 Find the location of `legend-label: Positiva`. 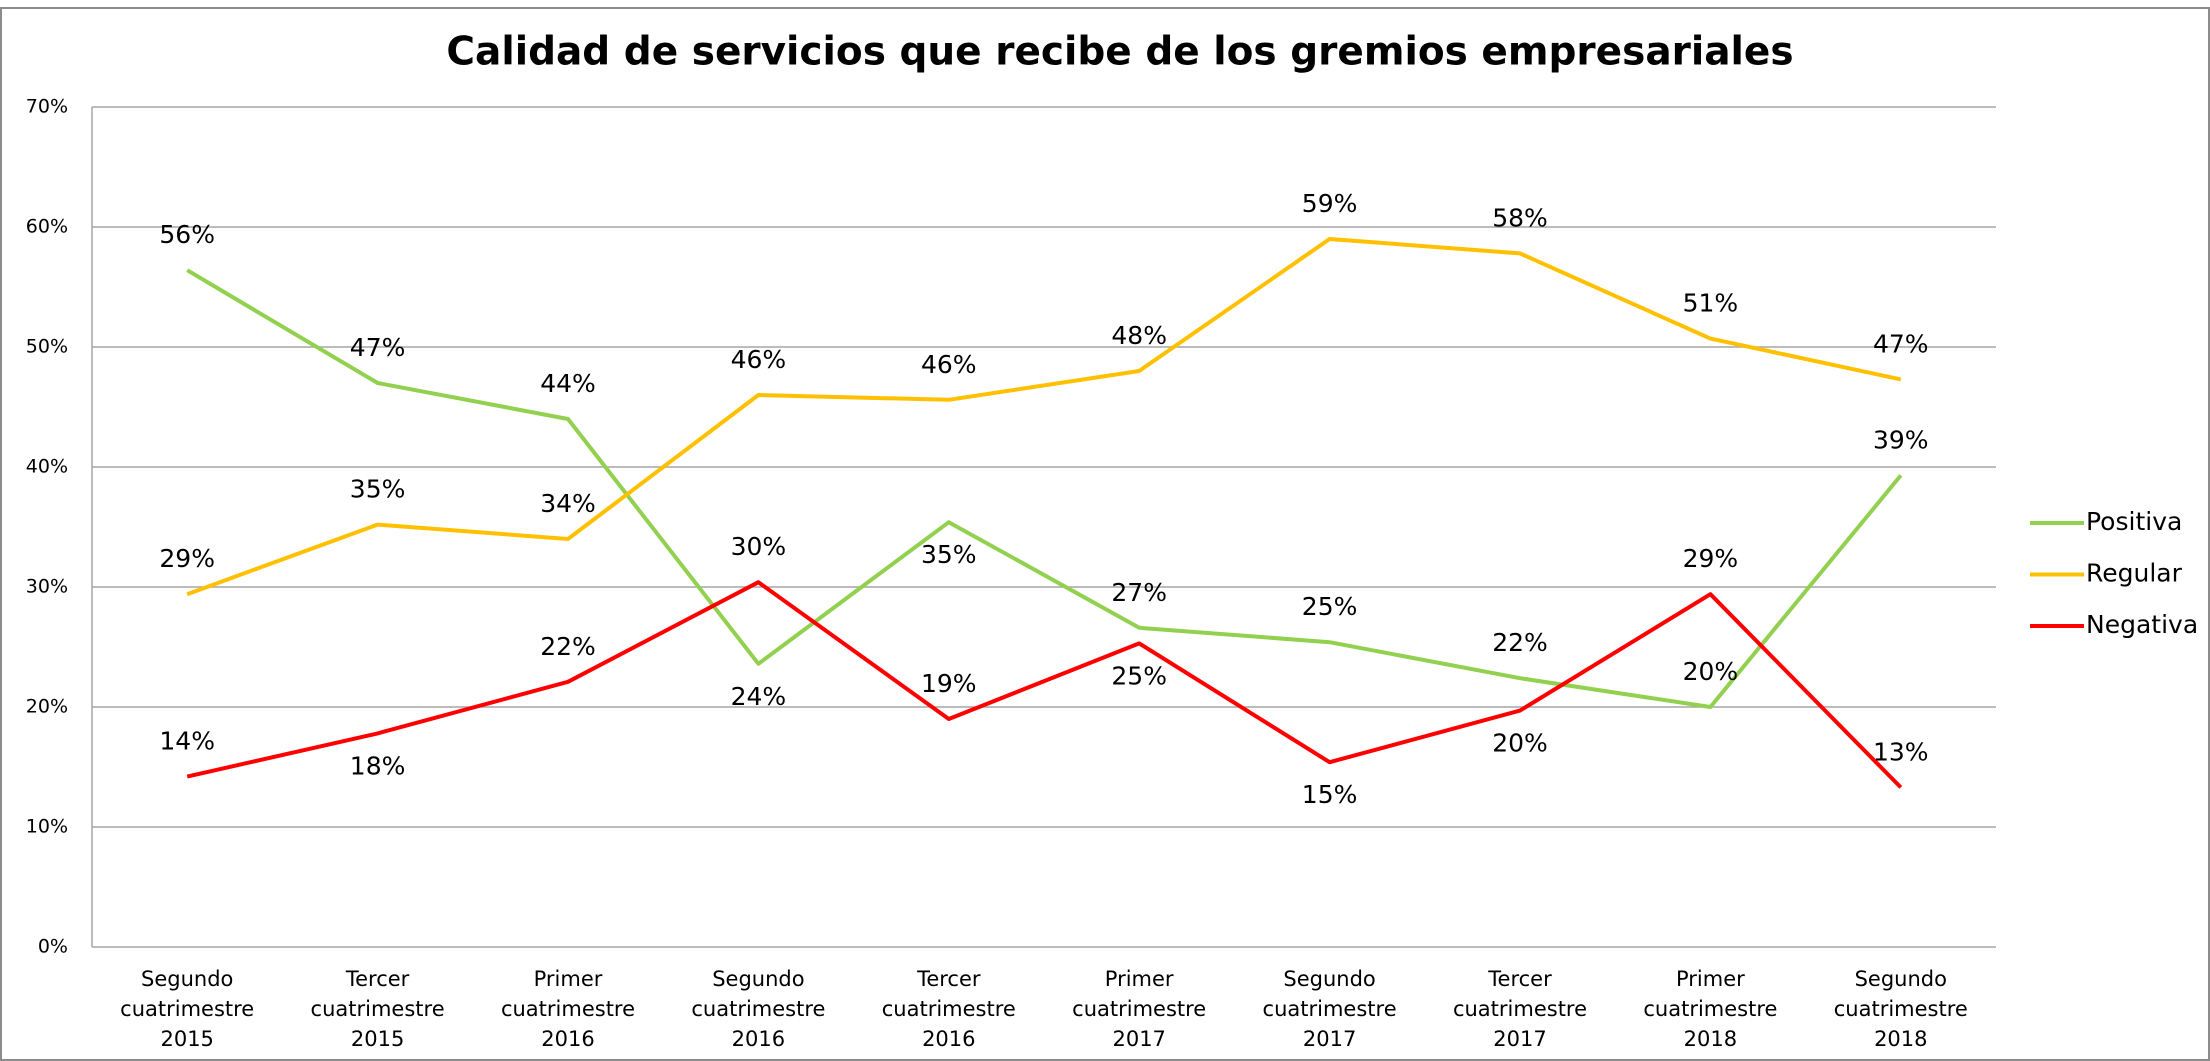

legend-label: Positiva is located at coordinates (2134, 521).